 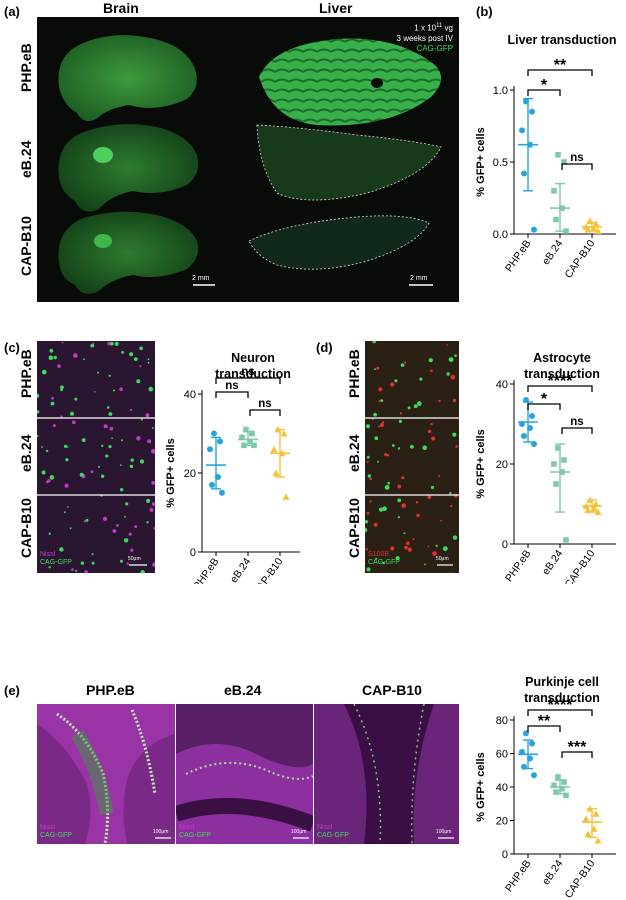 I want to click on dose-unit: vg, so click(x=447, y=28).